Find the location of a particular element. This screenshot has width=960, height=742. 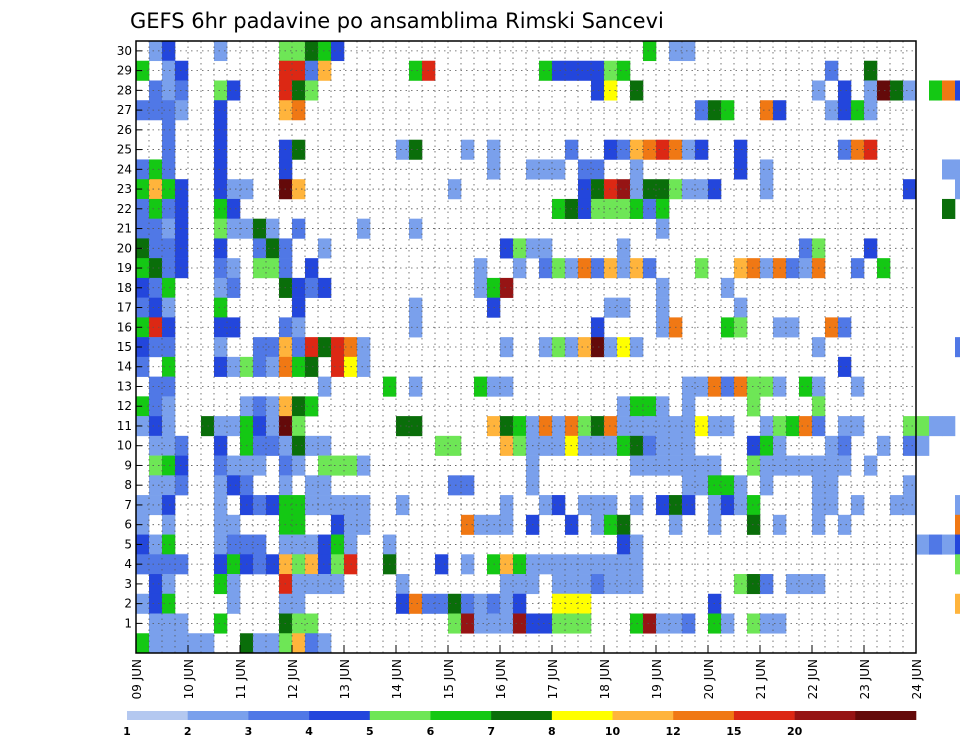

cell-m20-t51 is located at coordinates (806, 248).